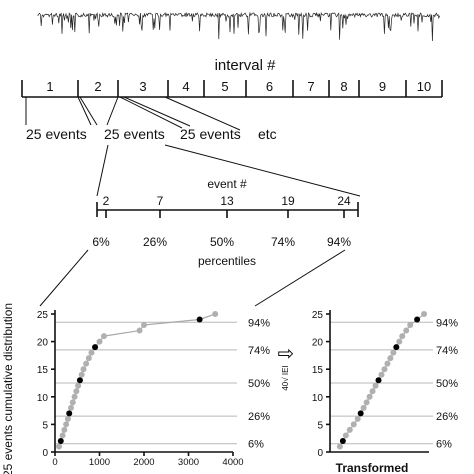 Image resolution: width=474 pixels, height=474 pixels. Describe the element at coordinates (238, 86) in the screenshot. I see `interval-labels: 1 2 3 4 5 6 7 8 9 10` at that location.